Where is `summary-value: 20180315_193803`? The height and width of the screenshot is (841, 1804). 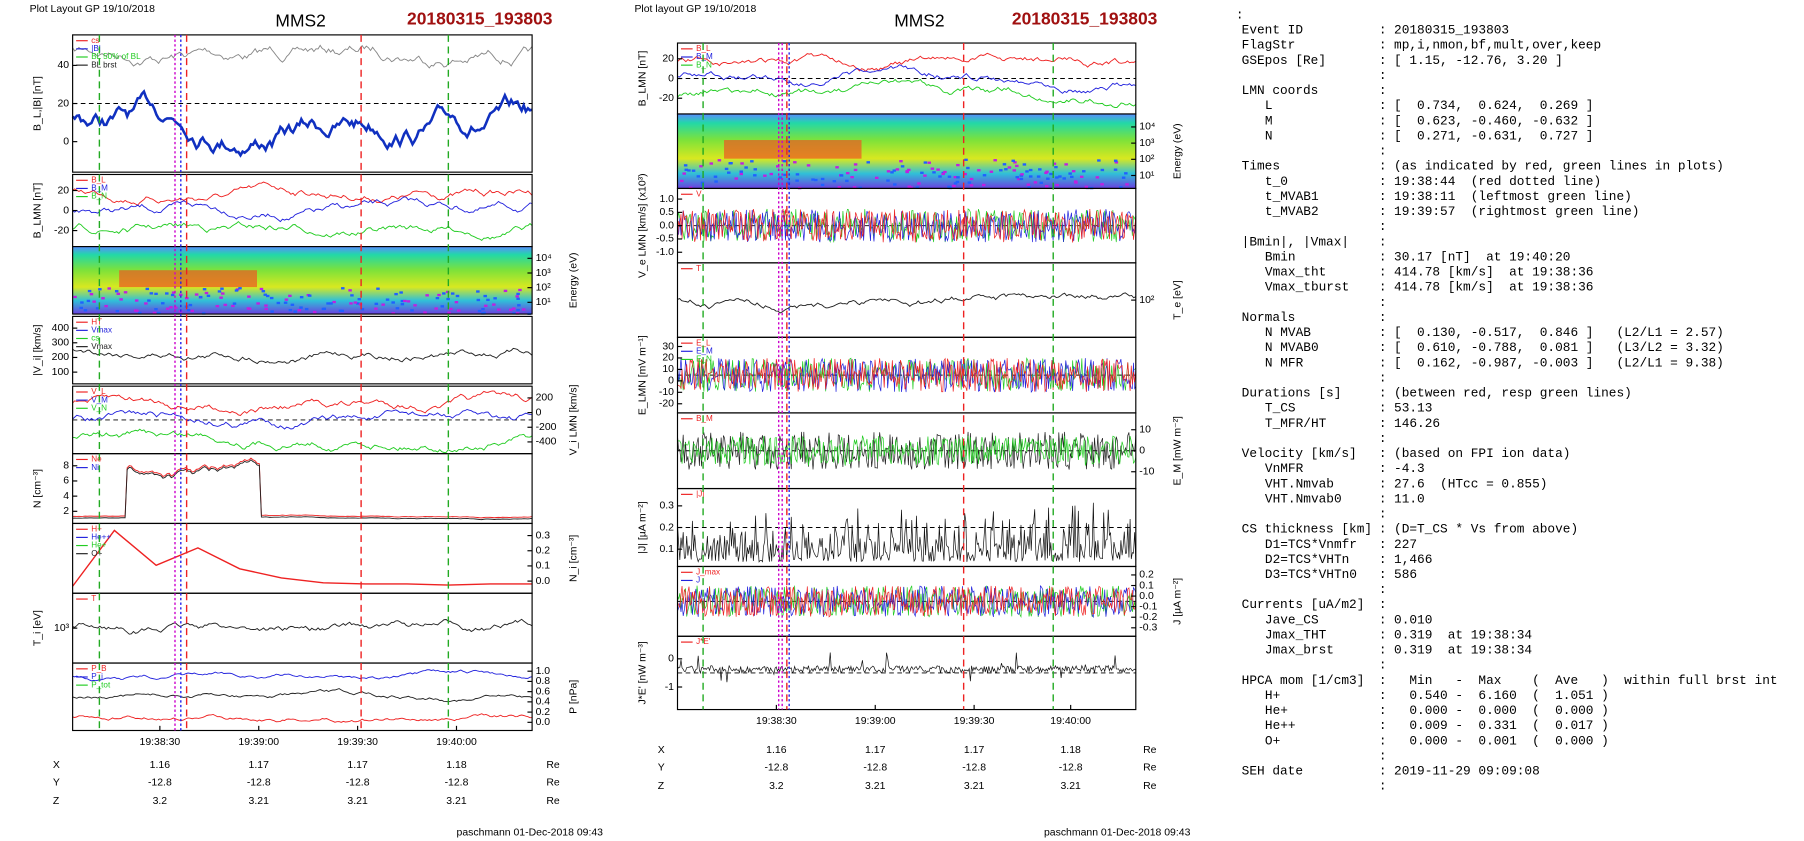 summary-value: 20180315_193803 is located at coordinates (1451, 30).